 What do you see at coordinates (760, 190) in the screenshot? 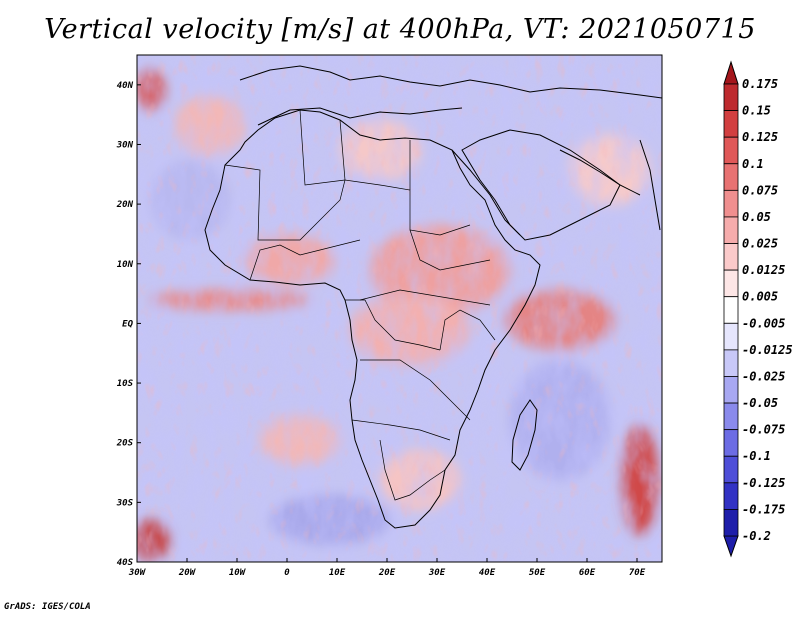
I see `colorbar-level-label: 0.075` at bounding box center [760, 190].